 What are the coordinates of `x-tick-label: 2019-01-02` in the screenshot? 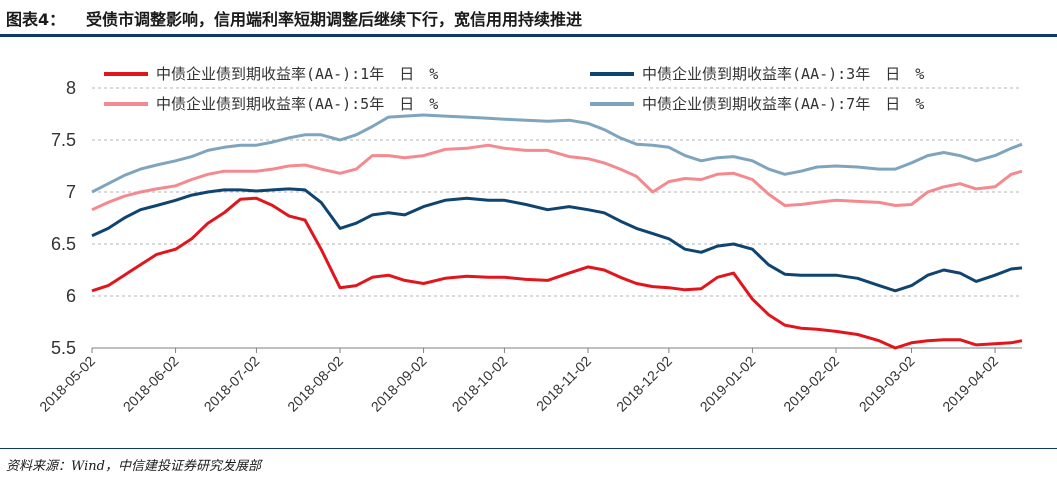 It's located at (728, 384).